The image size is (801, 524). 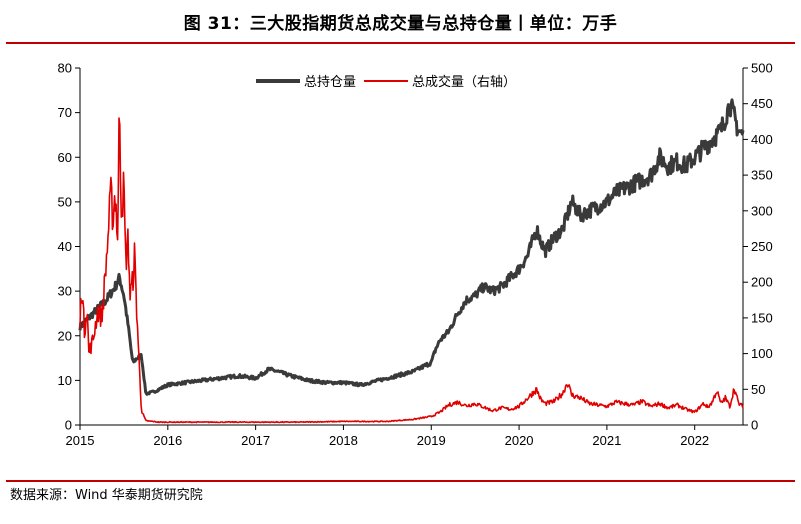 What do you see at coordinates (762, 246) in the screenshot?
I see `right-tick-label: 250` at bounding box center [762, 246].